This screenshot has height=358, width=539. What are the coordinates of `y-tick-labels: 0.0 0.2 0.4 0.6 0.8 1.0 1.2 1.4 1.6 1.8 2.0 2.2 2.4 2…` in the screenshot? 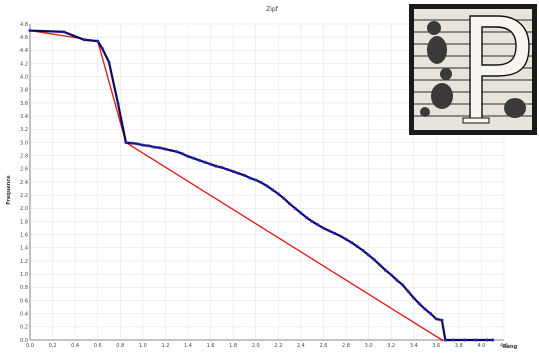 It's located at (24, 183).